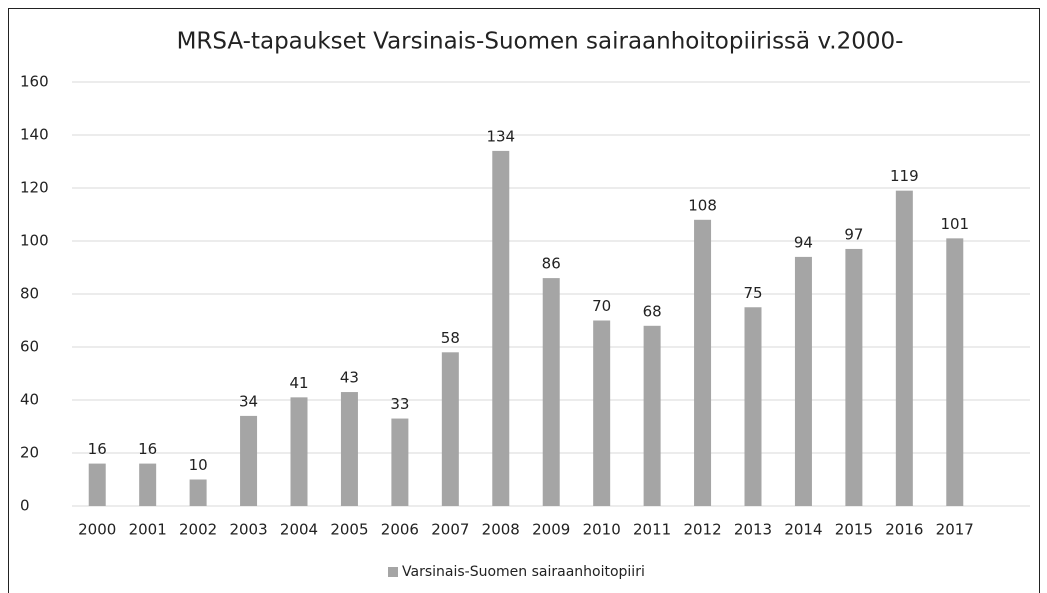 This screenshot has width=1047, height=593. I want to click on data-label: 10, so click(198, 465).